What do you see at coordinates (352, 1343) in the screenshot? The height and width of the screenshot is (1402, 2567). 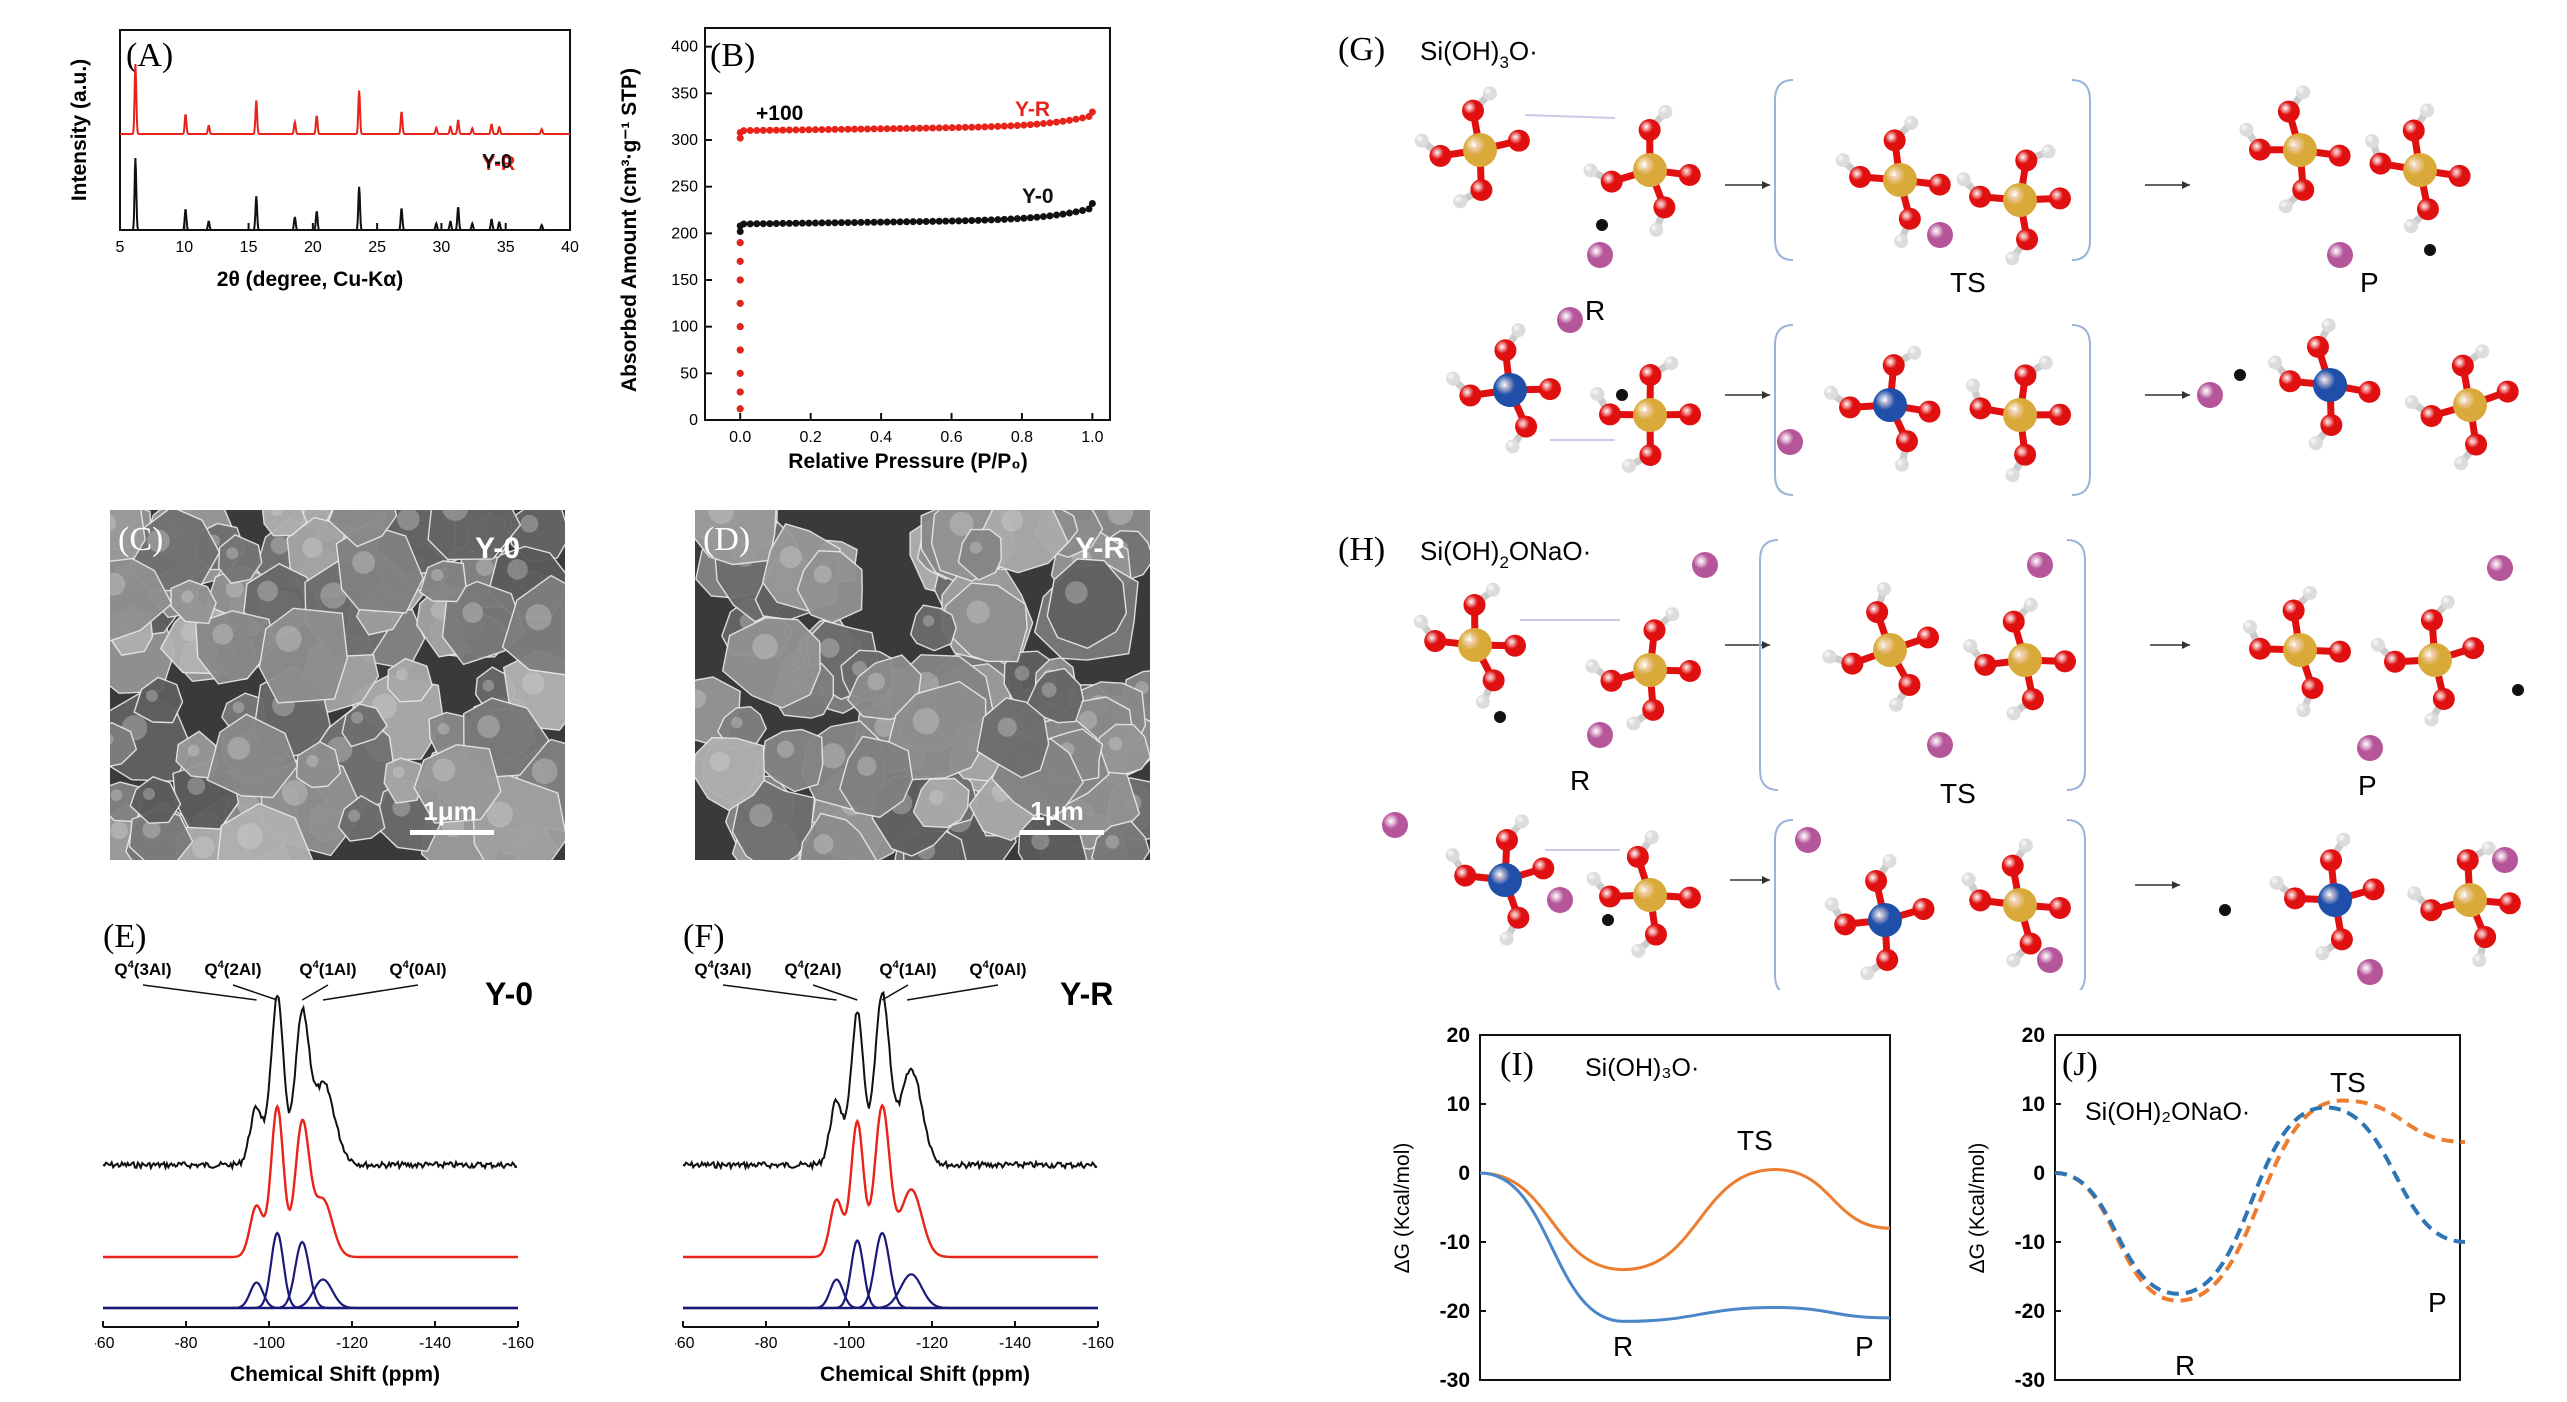 I see `nmr-xtick-label: -120` at bounding box center [352, 1343].